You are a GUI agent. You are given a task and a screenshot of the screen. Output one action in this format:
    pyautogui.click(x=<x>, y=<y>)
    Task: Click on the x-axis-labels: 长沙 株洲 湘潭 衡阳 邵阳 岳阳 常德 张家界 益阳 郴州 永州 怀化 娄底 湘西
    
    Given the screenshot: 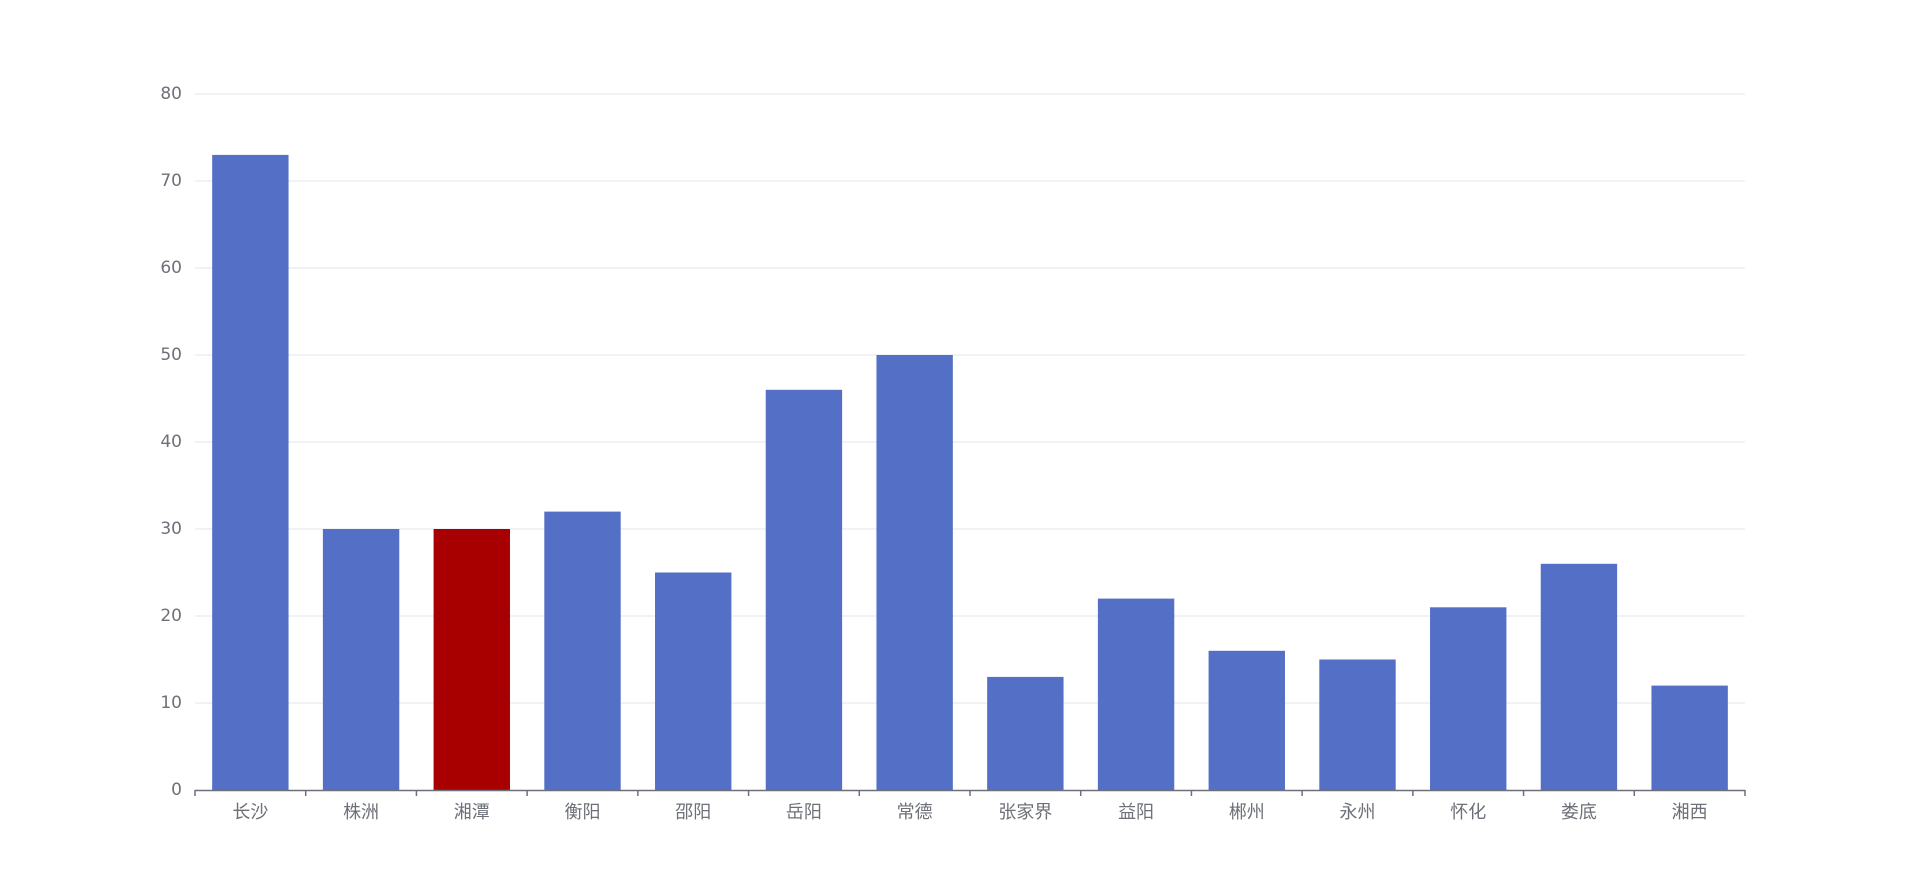 What is the action you would take?
    pyautogui.click(x=969, y=812)
    